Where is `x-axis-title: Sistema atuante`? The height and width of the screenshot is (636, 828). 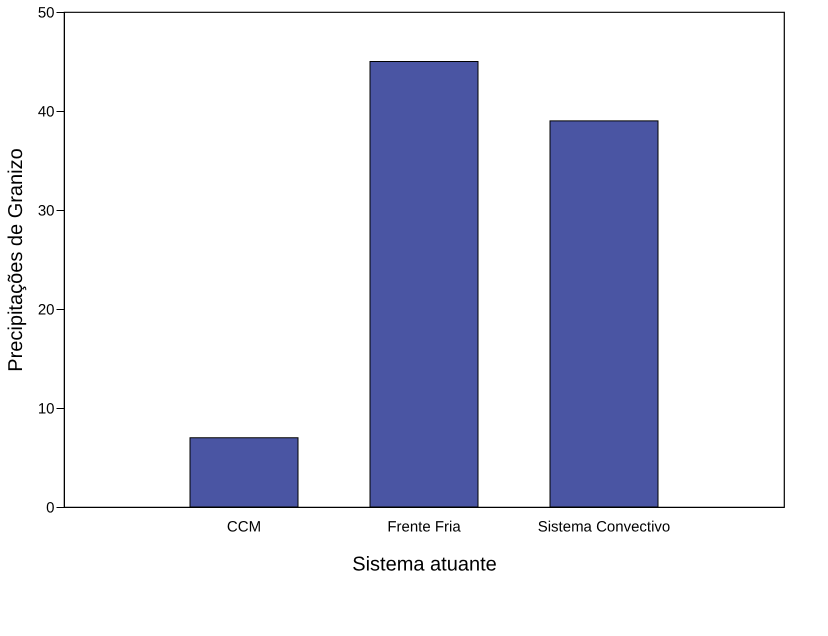 x-axis-title: Sistema atuante is located at coordinates (424, 565).